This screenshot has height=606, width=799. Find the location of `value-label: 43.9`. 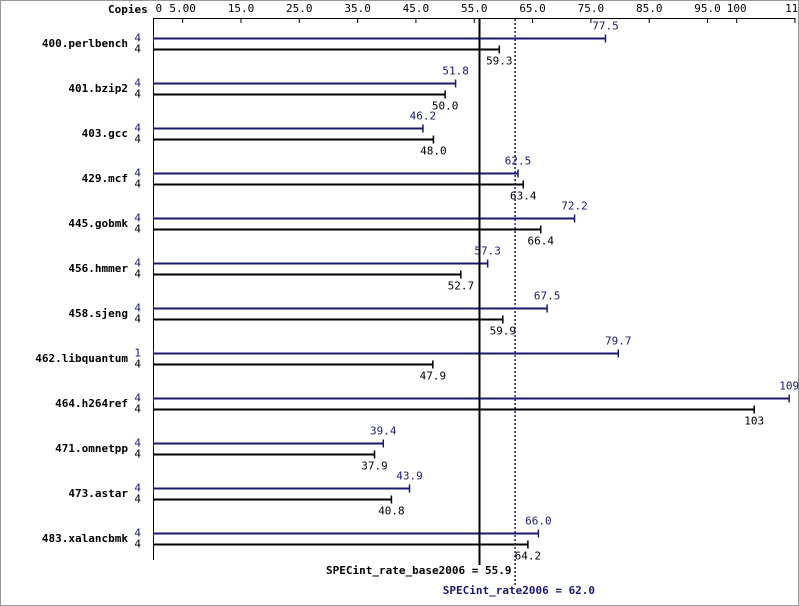

value-label: 43.9 is located at coordinates (409, 476).